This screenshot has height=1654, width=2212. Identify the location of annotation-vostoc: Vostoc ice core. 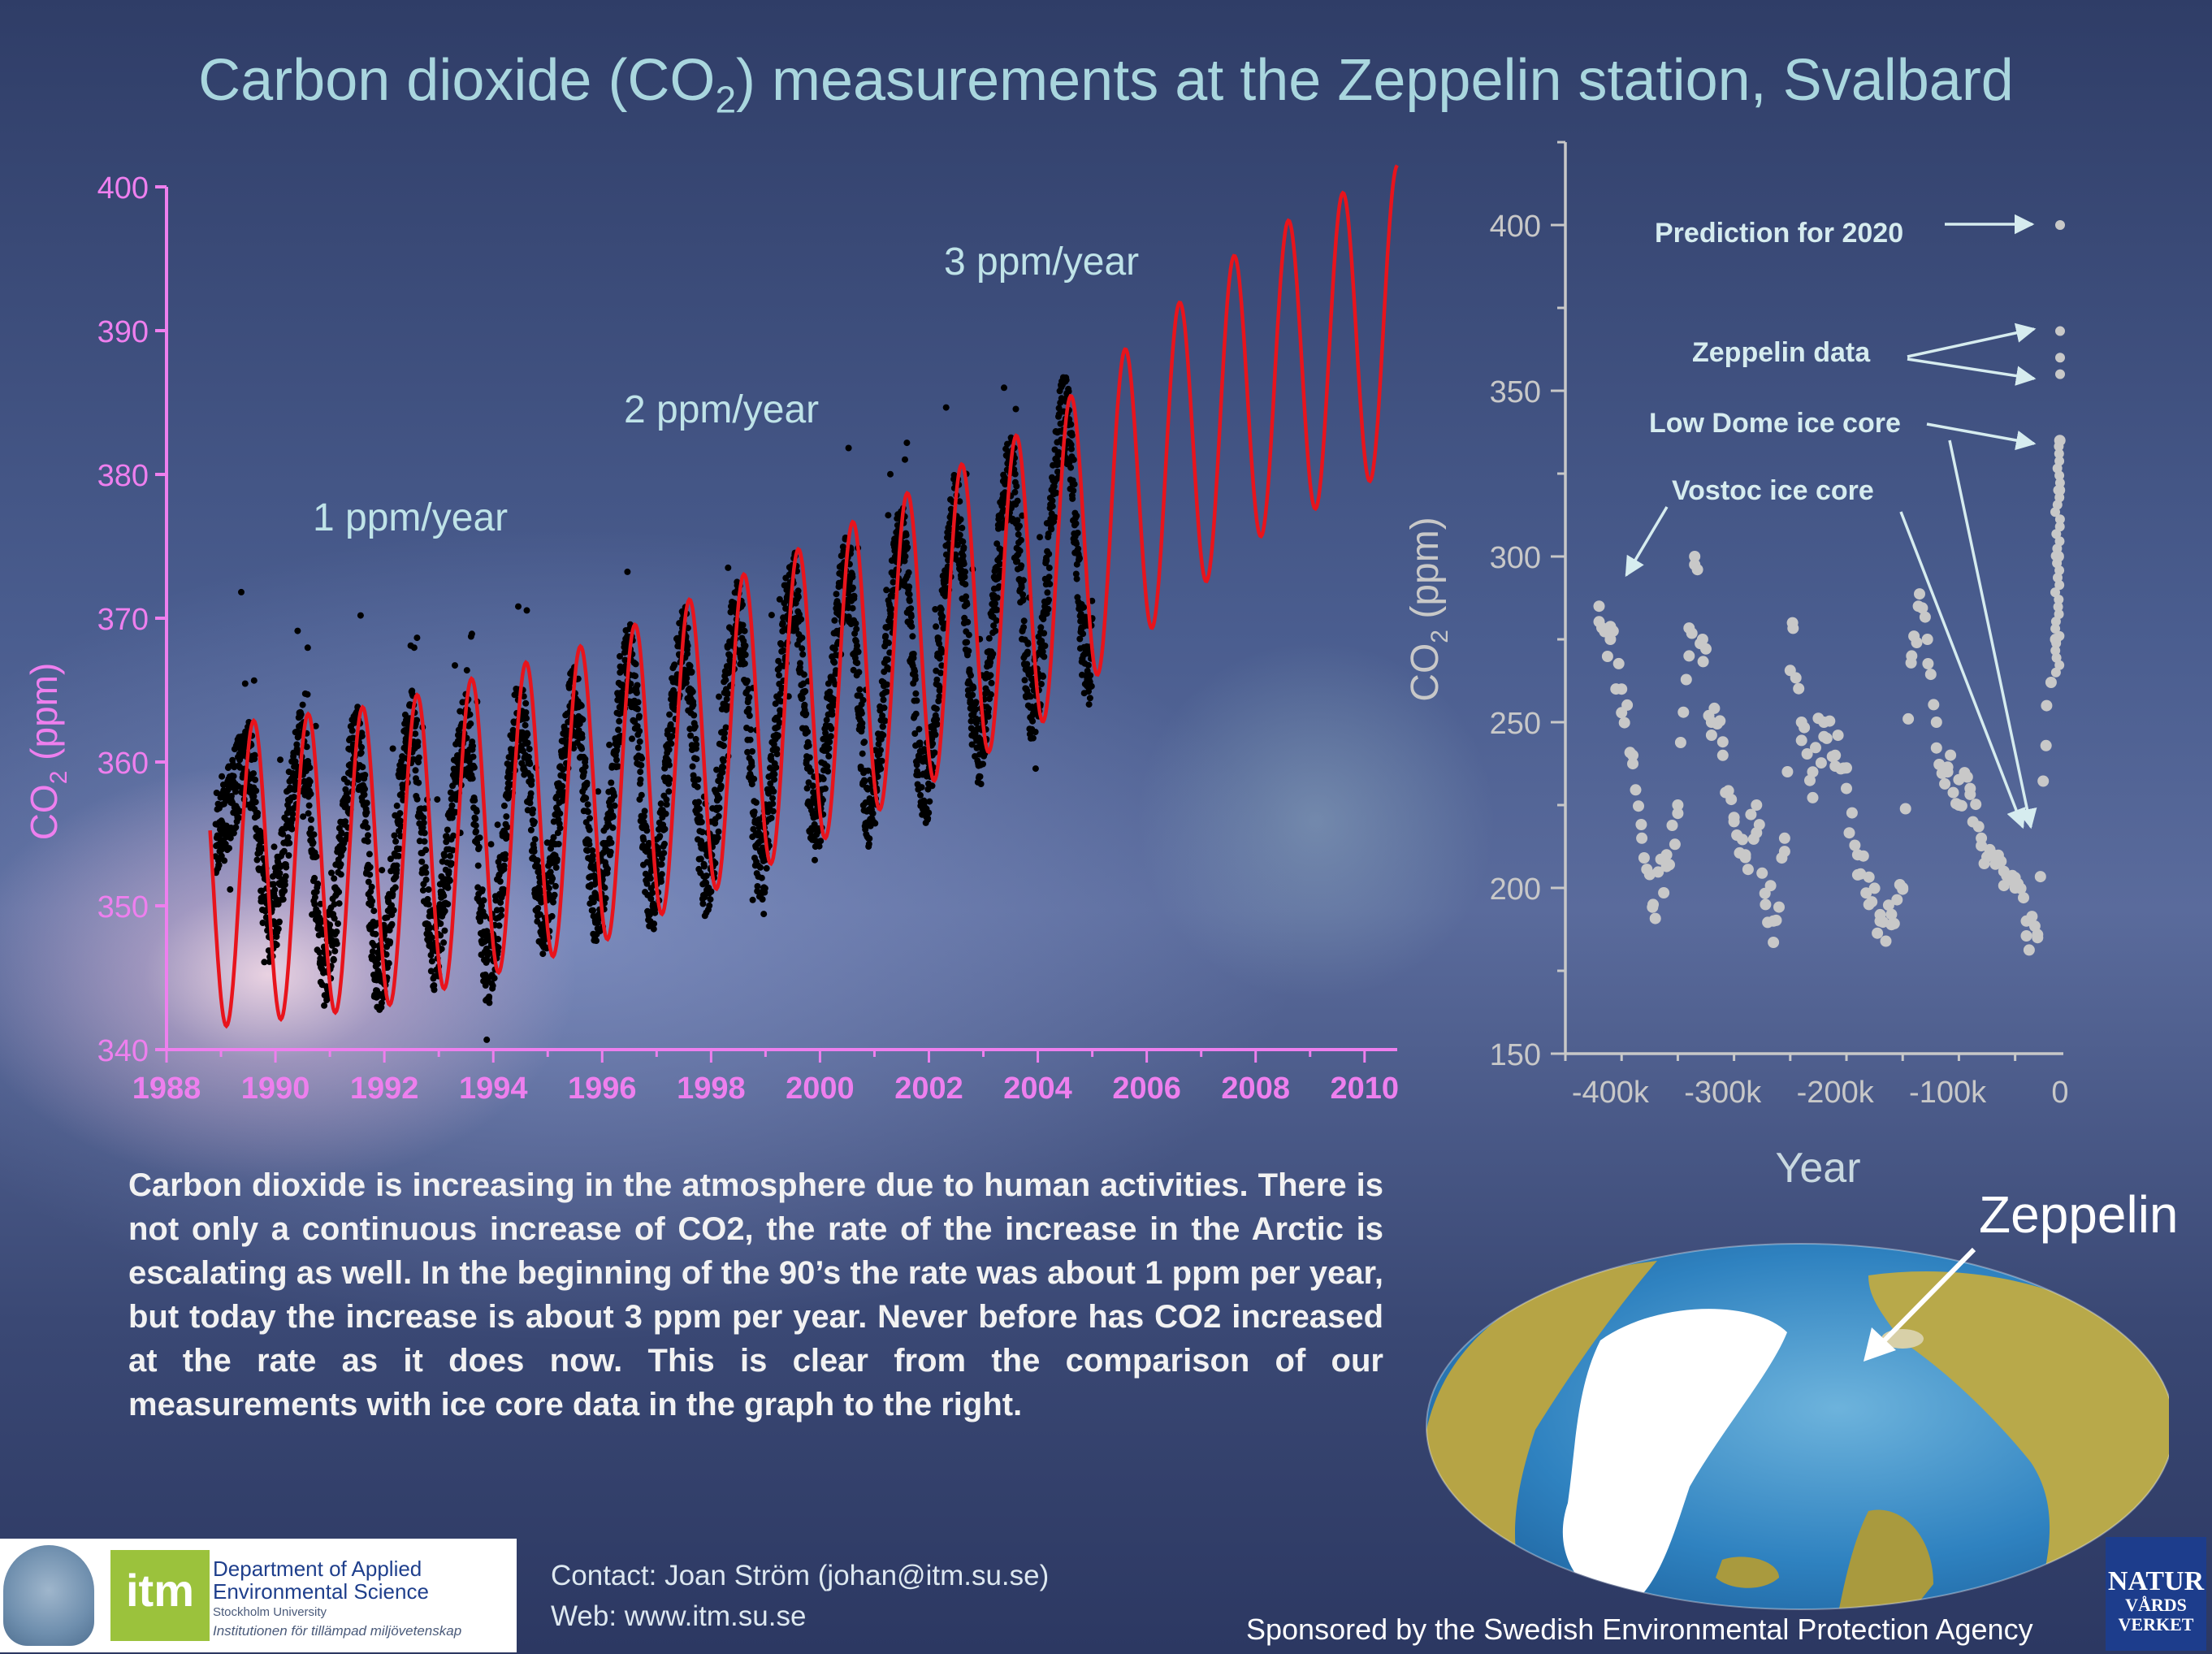
(1773, 490).